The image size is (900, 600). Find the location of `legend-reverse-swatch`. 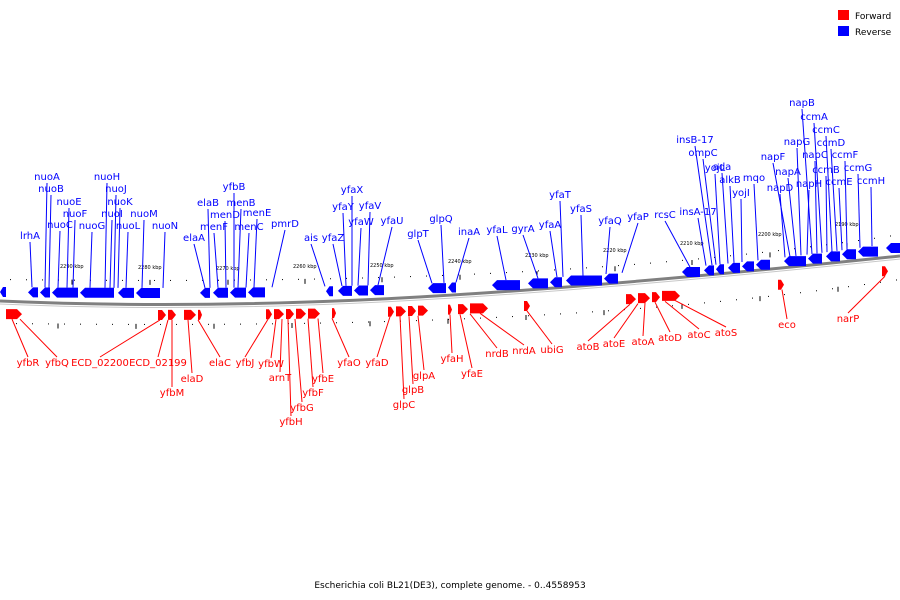

legend-reverse-swatch is located at coordinates (843, 31).